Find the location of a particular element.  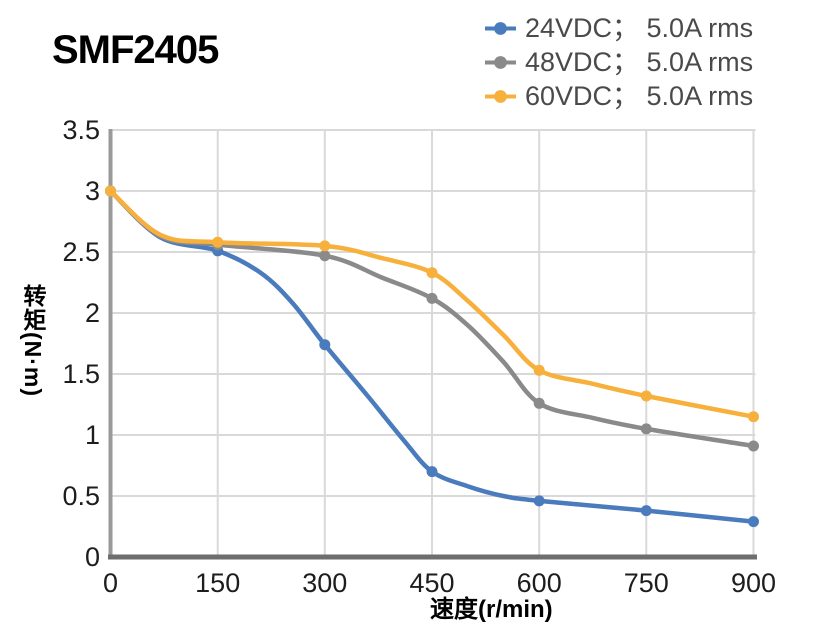

svg-text: 750 is located at coordinates (646, 583).